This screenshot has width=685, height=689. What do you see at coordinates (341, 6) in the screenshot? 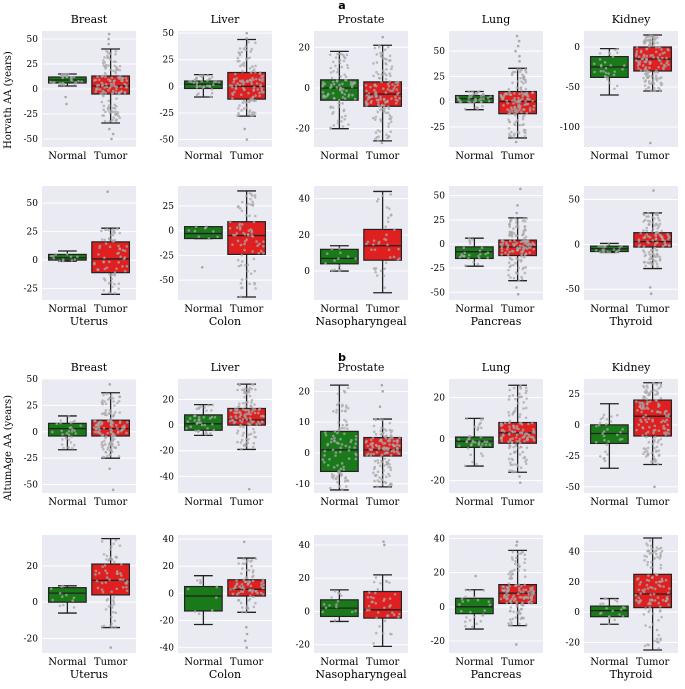
I see `panel-a-label: a` at bounding box center [341, 6].